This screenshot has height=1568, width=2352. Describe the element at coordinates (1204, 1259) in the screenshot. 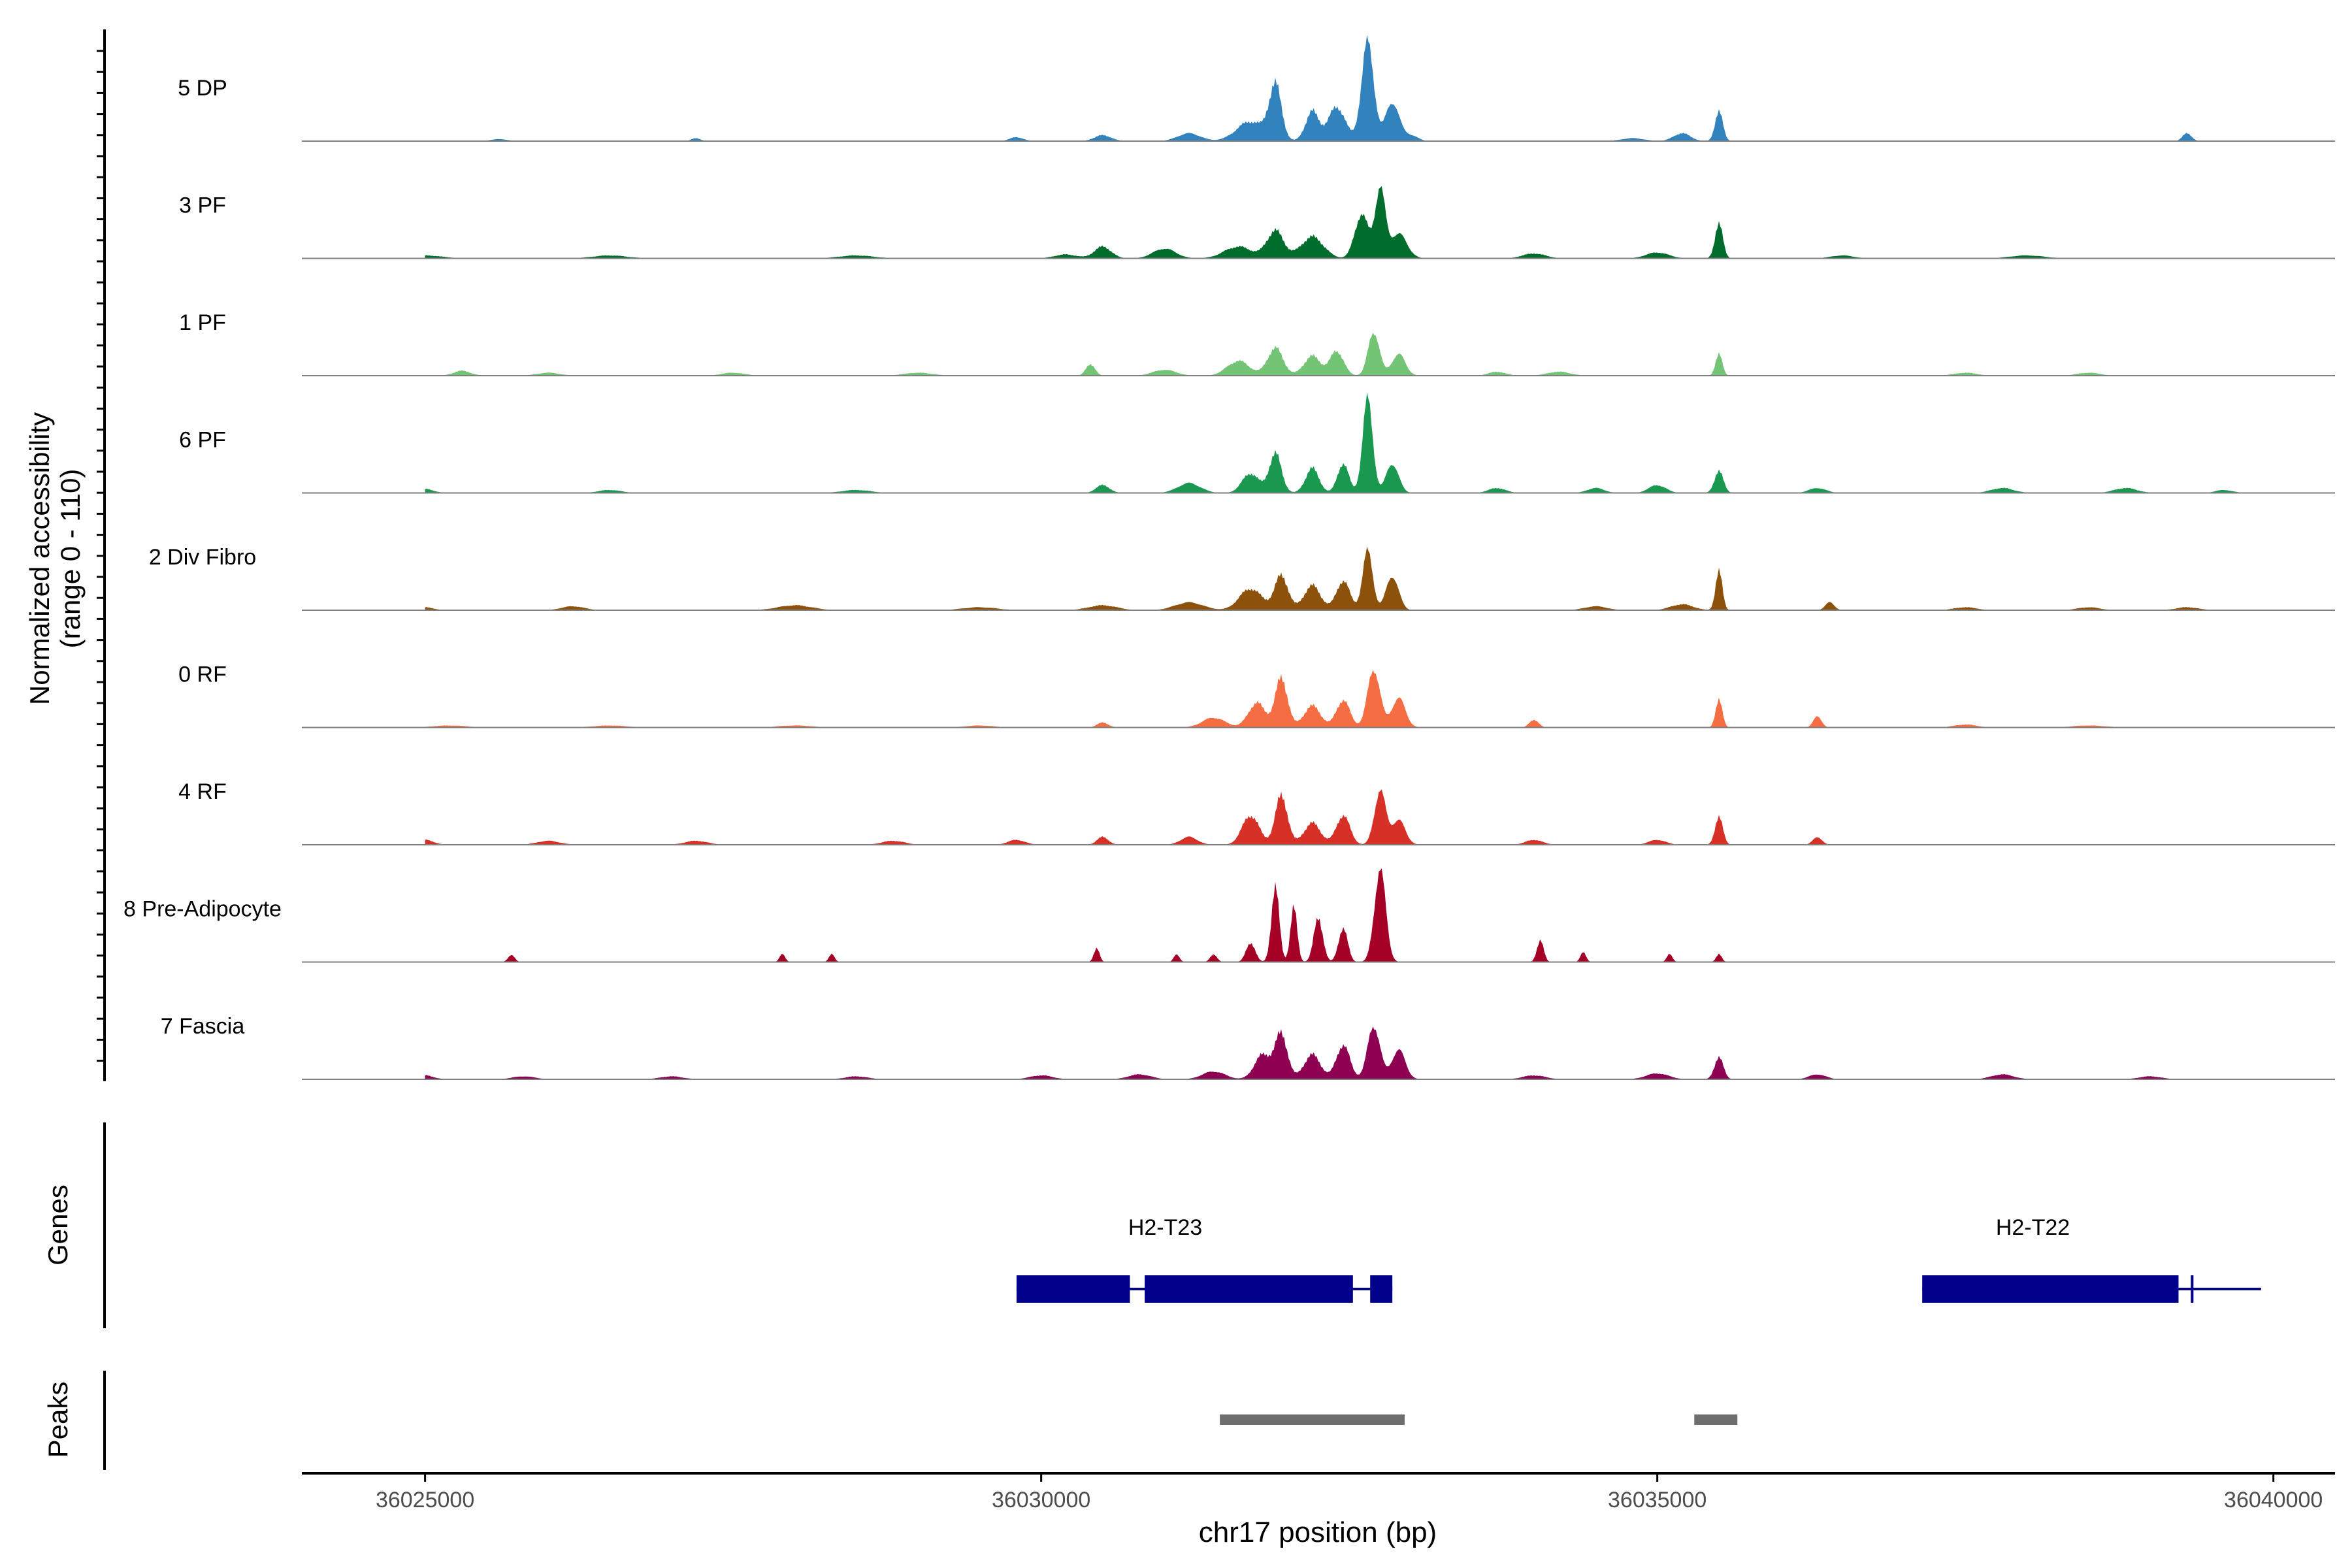

I see `gene-h2-t23: H2-T23` at that location.